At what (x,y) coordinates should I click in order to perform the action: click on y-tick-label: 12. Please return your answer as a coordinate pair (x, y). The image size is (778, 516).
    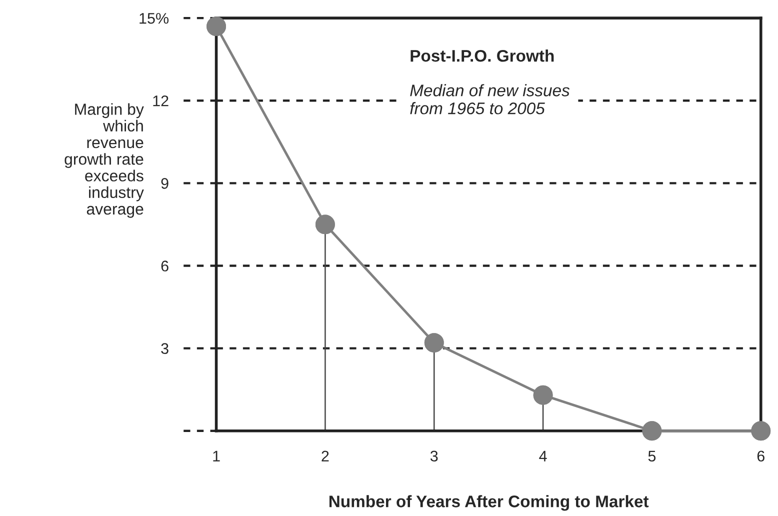
    Looking at the image, I should click on (160, 100).